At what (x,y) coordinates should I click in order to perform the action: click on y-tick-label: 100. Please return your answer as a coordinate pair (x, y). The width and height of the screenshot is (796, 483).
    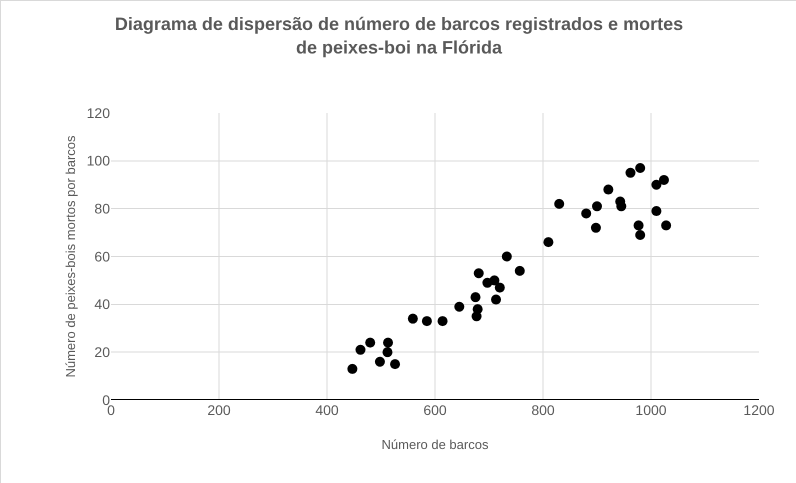
    Looking at the image, I should click on (98, 160).